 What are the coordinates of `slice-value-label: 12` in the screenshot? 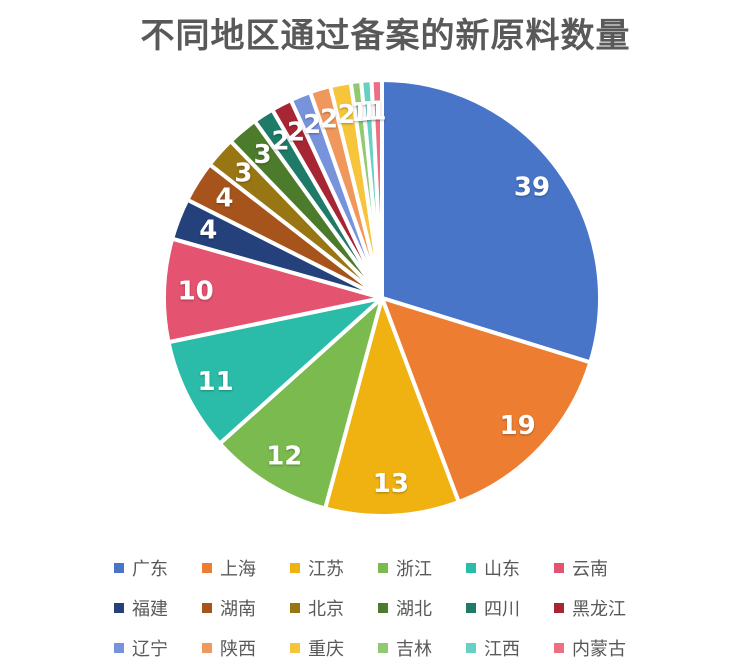 It's located at (284, 457).